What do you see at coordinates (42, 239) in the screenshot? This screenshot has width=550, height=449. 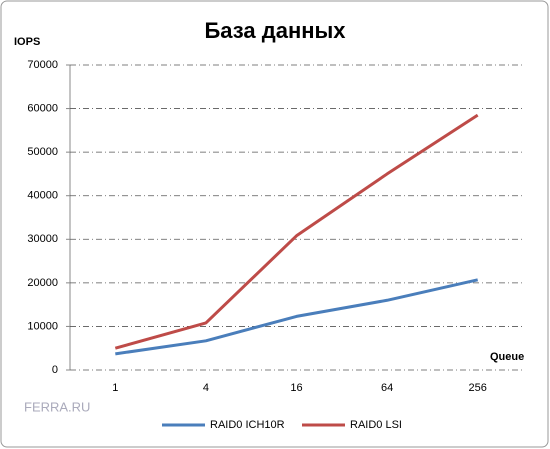 I see `y-tick-label: 30000` at bounding box center [42, 239].